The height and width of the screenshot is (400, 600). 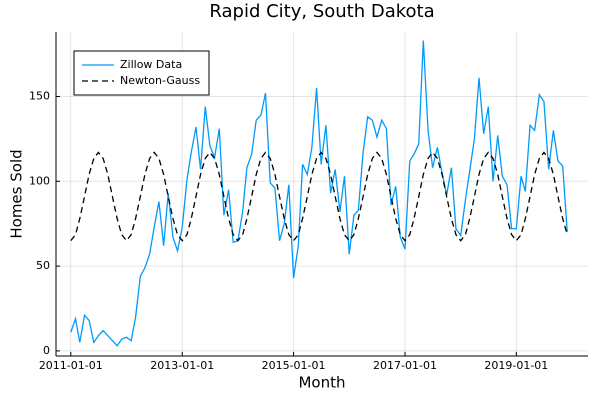 I want to click on y-axis-label: Homes Sold, so click(x=17, y=193).